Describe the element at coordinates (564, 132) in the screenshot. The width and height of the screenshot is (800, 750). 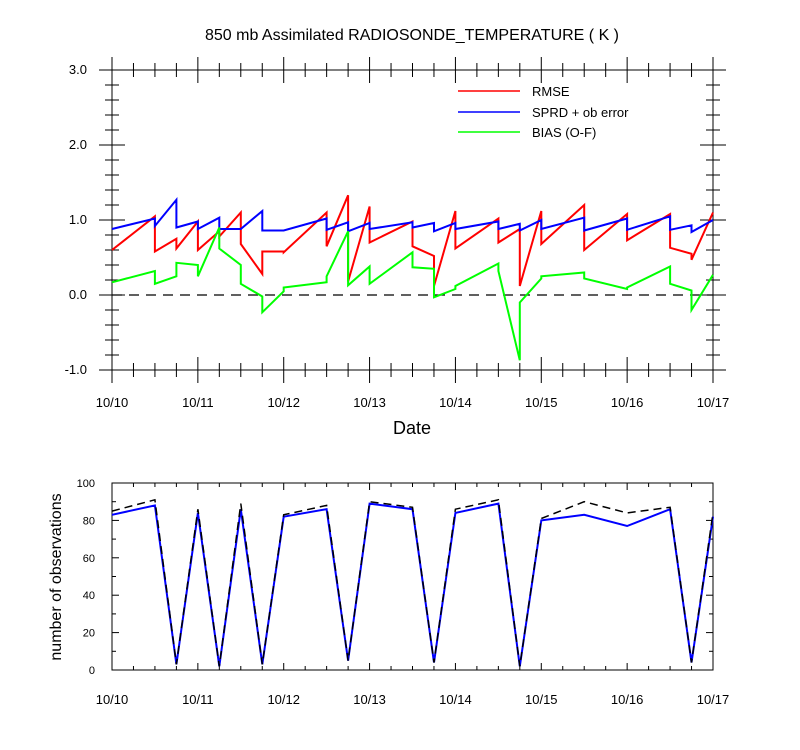
I see `legend-bias-label: BIAS (O-F)` at that location.